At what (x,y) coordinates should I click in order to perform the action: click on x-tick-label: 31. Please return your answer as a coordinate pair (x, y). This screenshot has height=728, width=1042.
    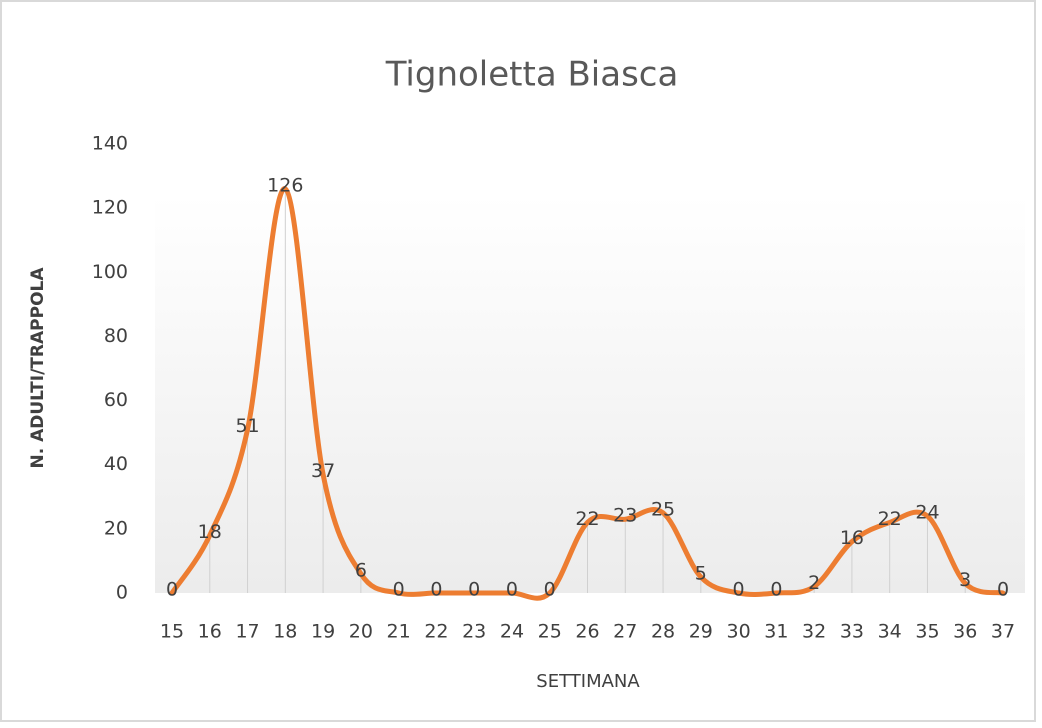
    Looking at the image, I should click on (776, 632).